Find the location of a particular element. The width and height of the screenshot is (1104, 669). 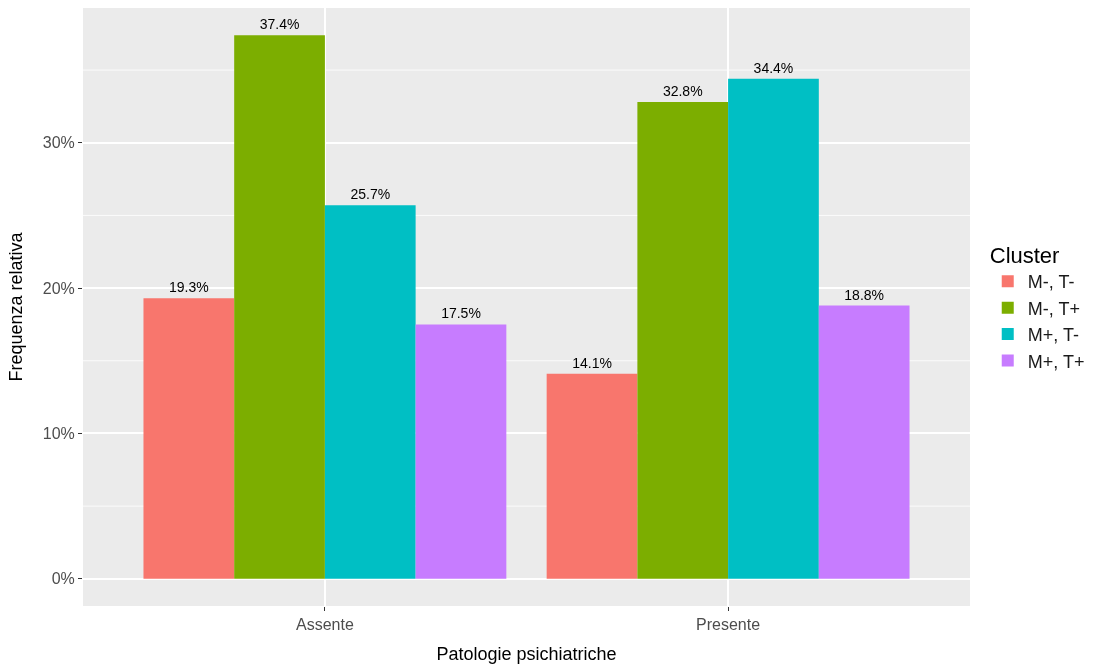

legend-title: Cluster is located at coordinates (1024, 256).